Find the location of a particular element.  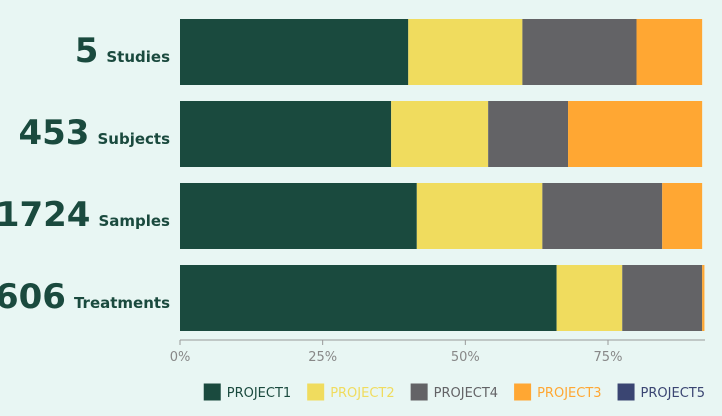

bar-segment-project4-samples is located at coordinates (602, 216).